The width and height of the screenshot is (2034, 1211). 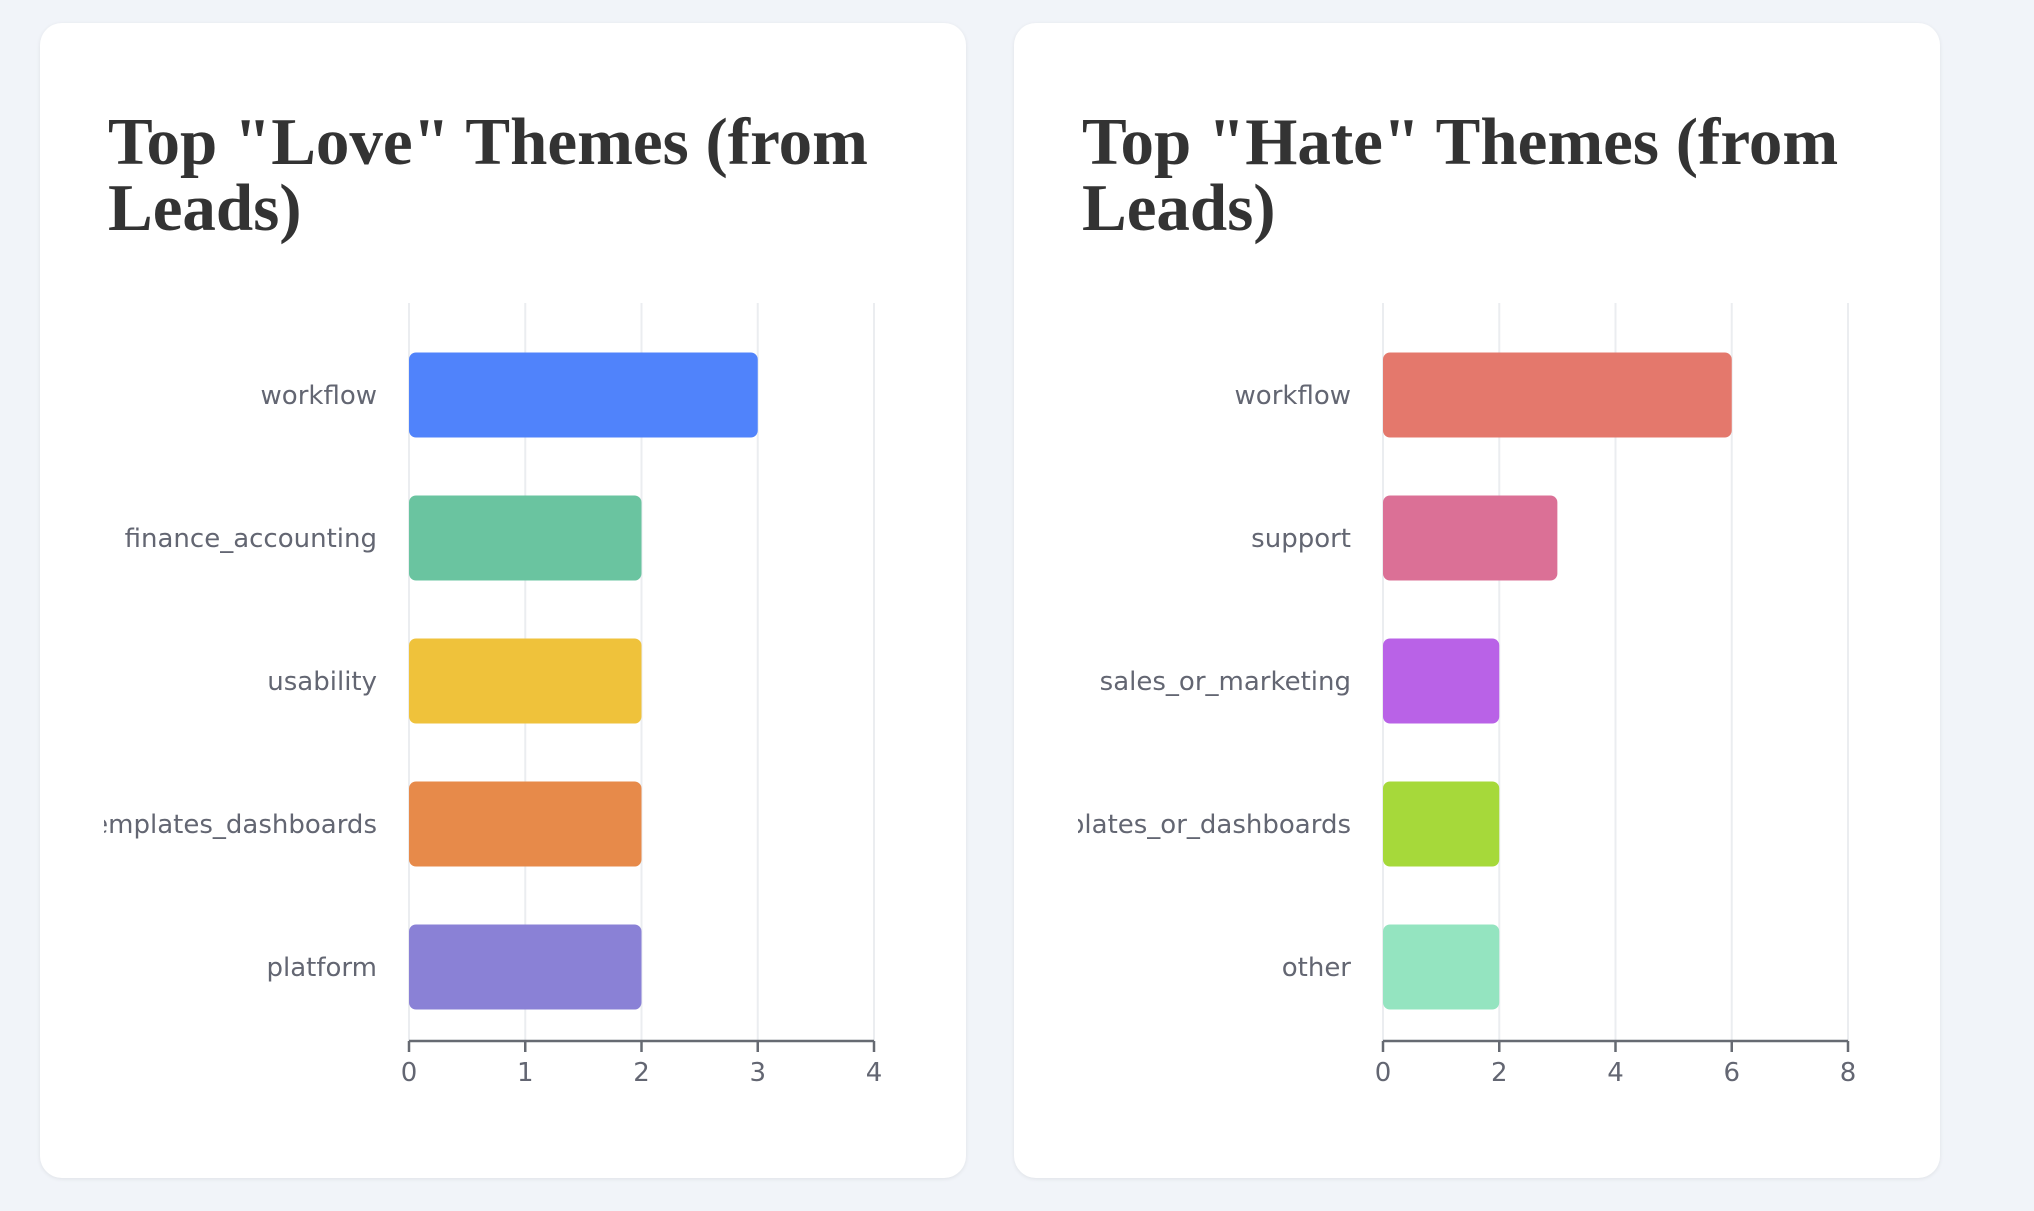 I want to click on category-label: usability, so click(x=322, y=682).